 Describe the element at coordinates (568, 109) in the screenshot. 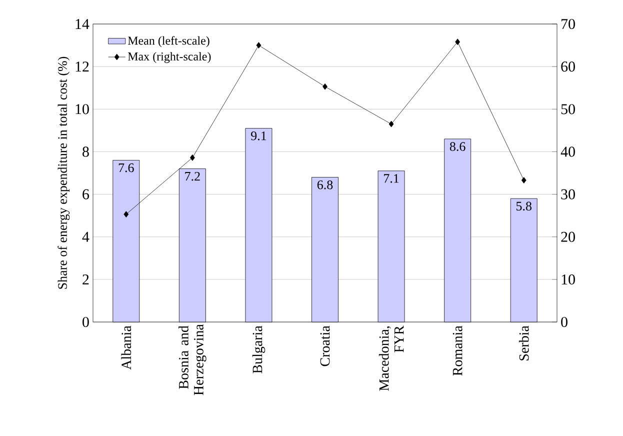

I see `y2-tick-label: 50` at that location.